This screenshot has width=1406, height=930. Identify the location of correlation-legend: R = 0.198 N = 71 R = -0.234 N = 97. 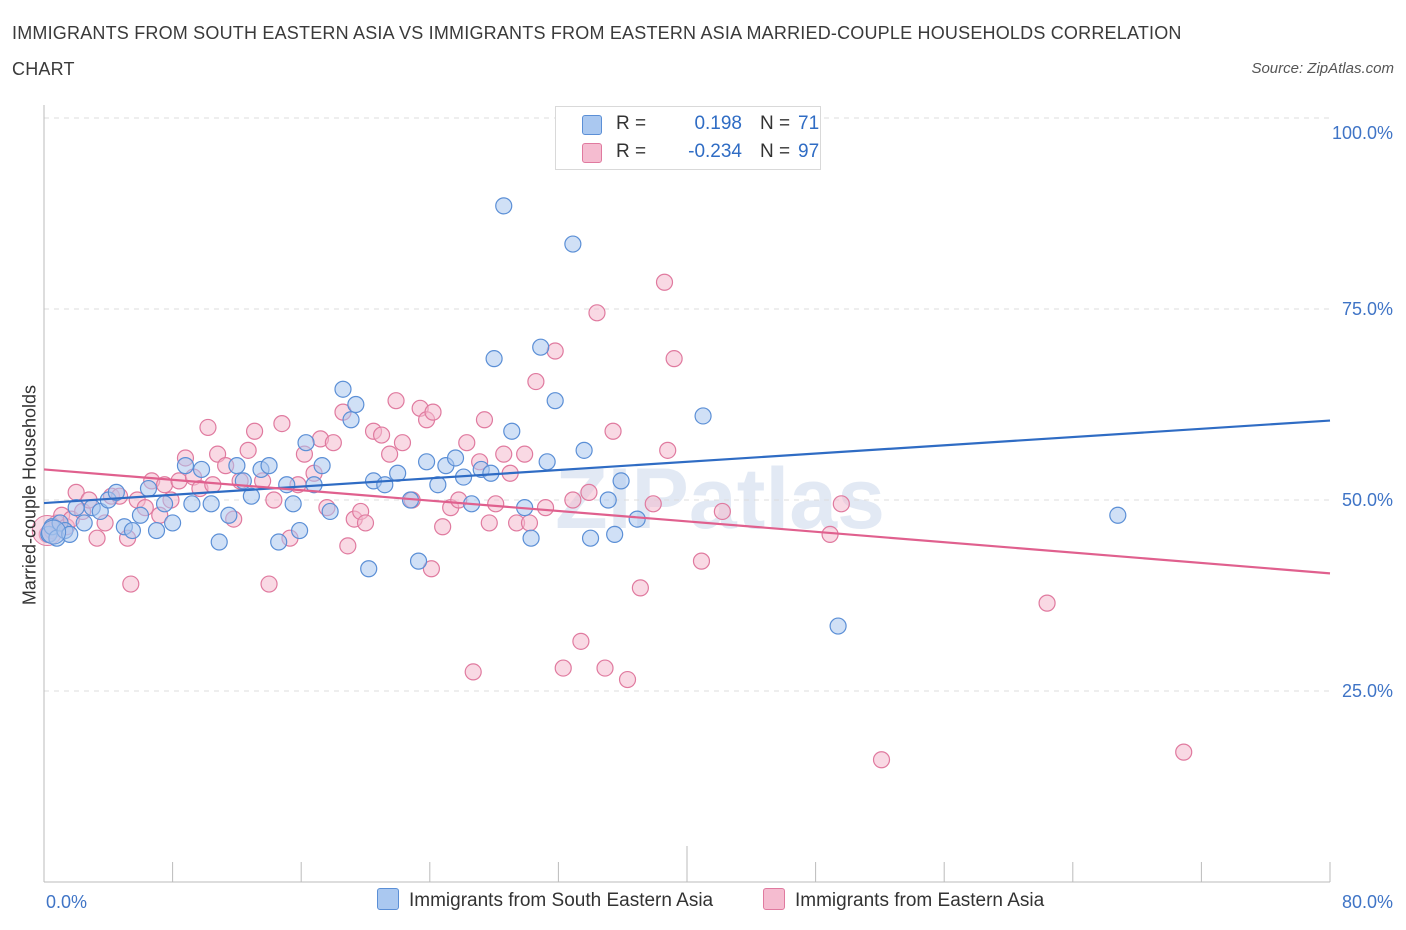
(688, 138).